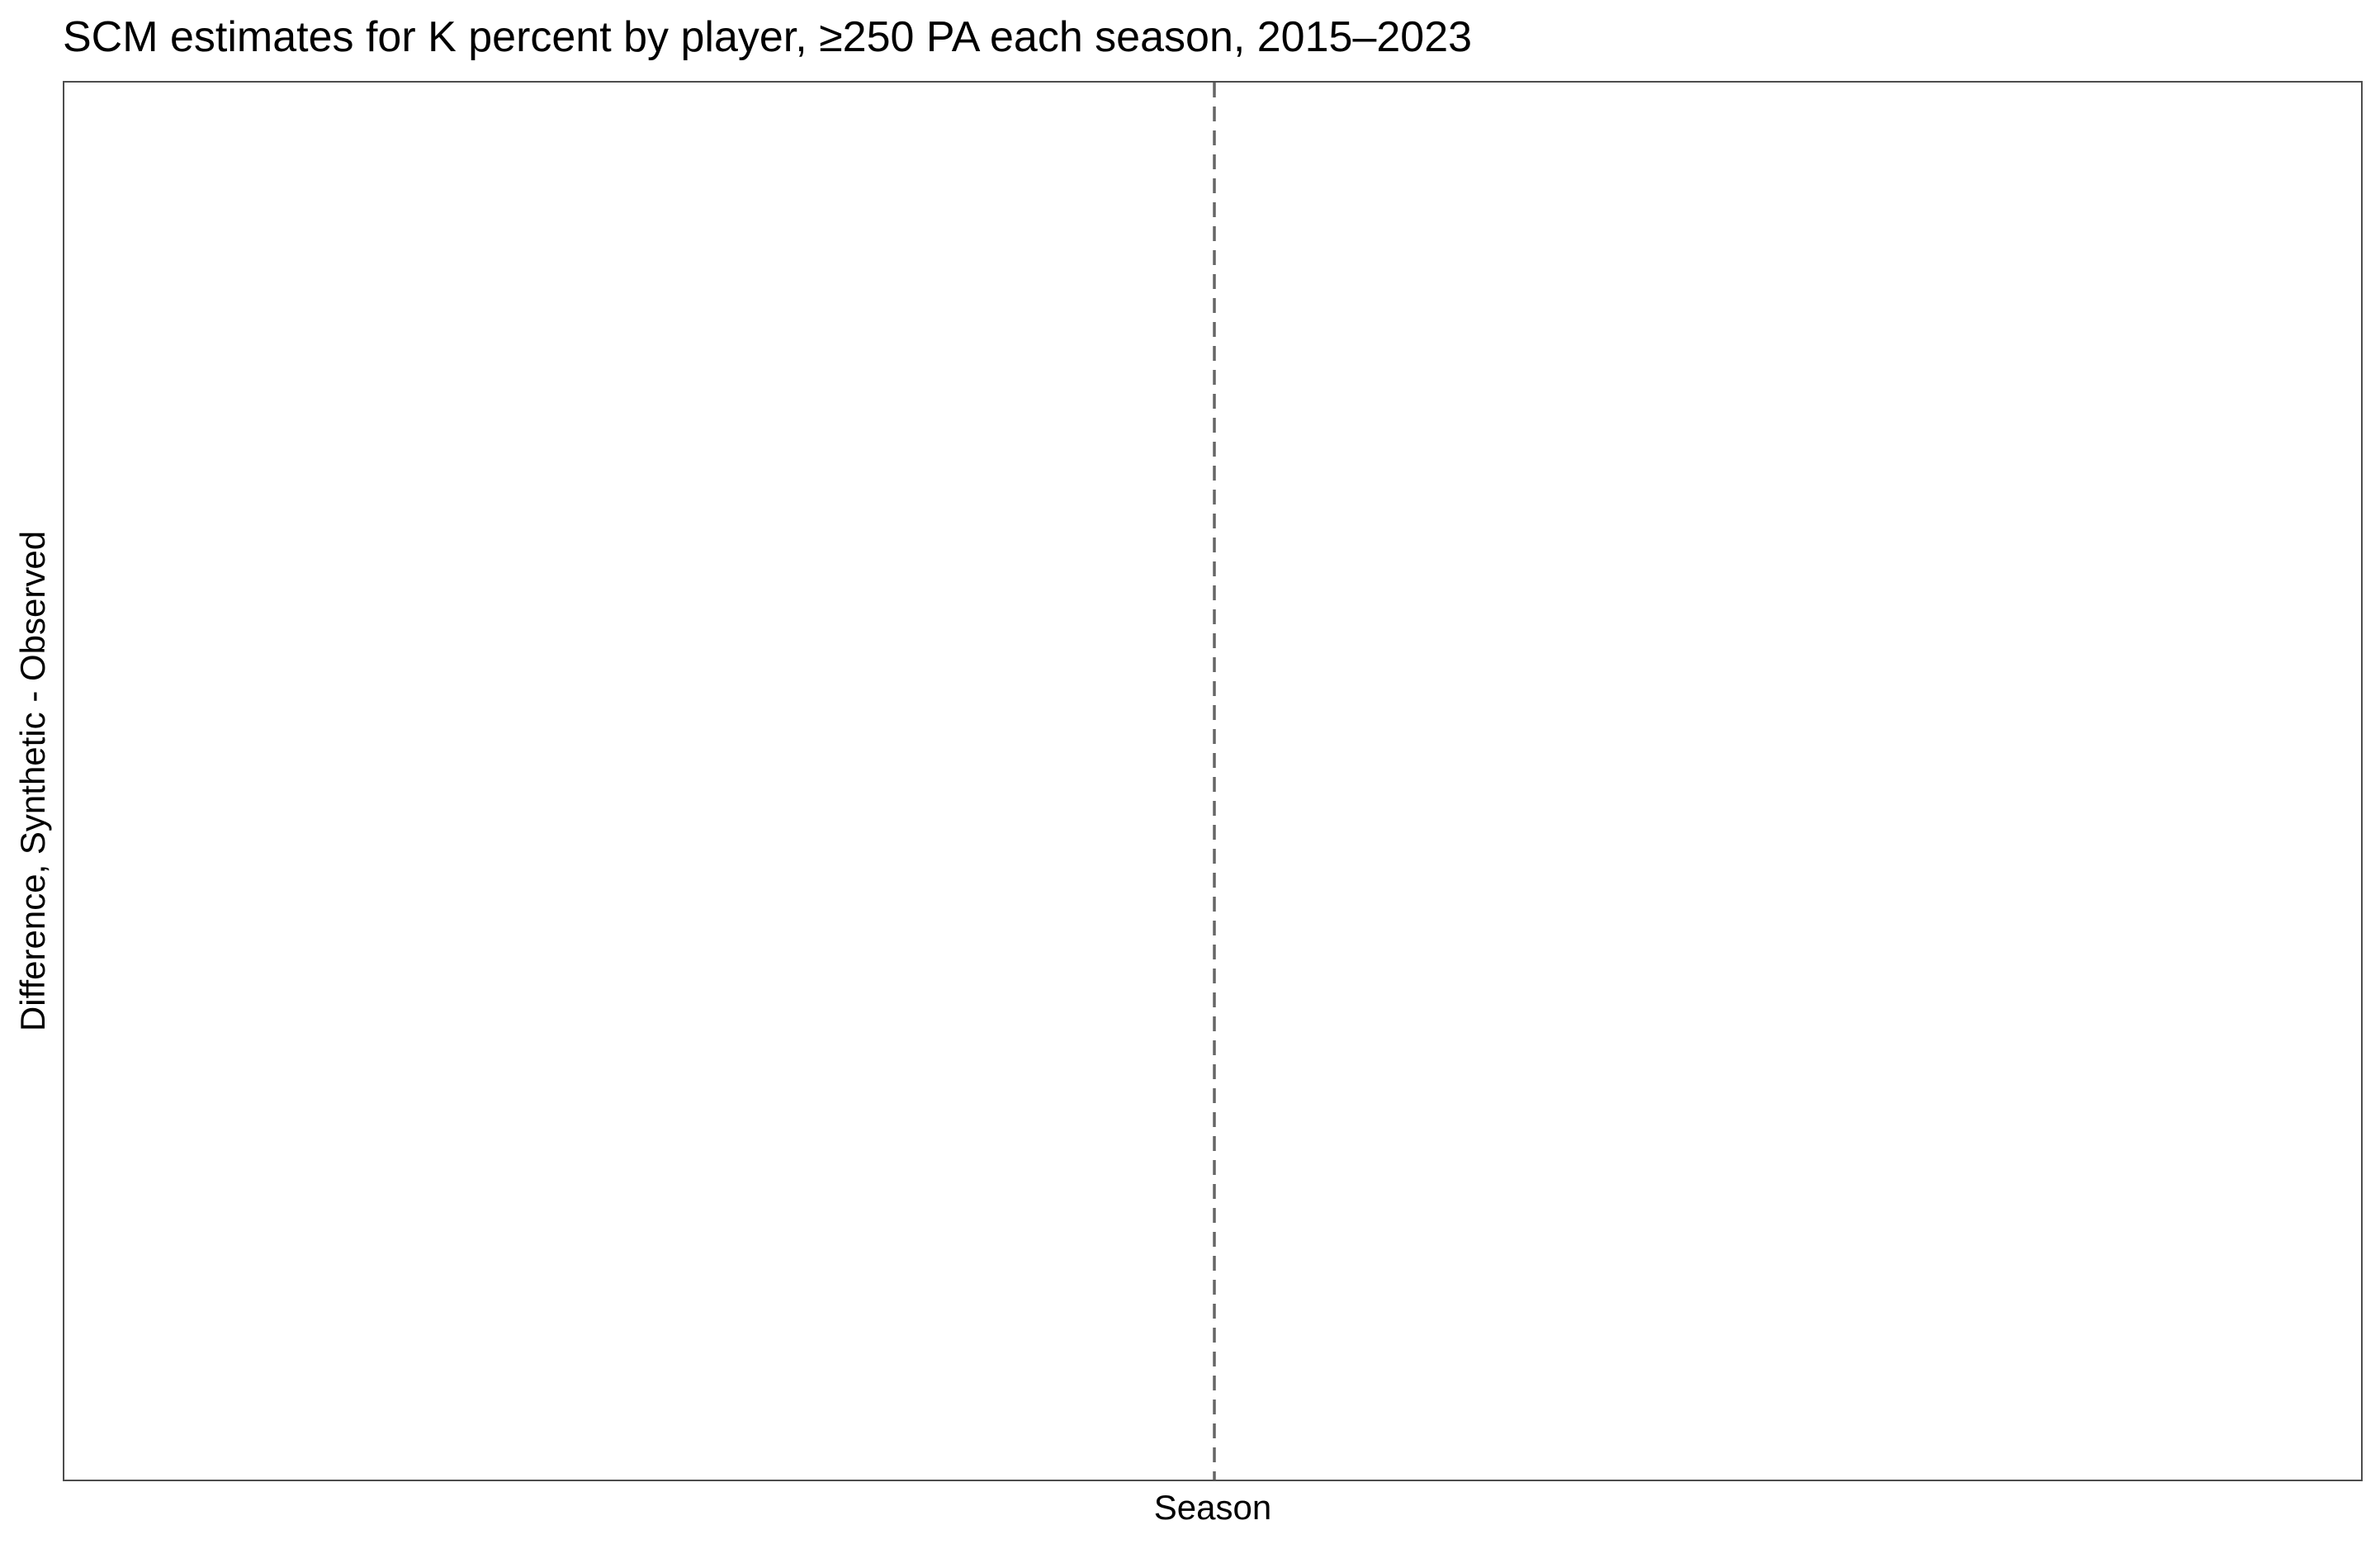 Image resolution: width=2380 pixels, height=1544 pixels. What do you see at coordinates (1212, 1508) in the screenshot?
I see `x-axis-label: Season` at bounding box center [1212, 1508].